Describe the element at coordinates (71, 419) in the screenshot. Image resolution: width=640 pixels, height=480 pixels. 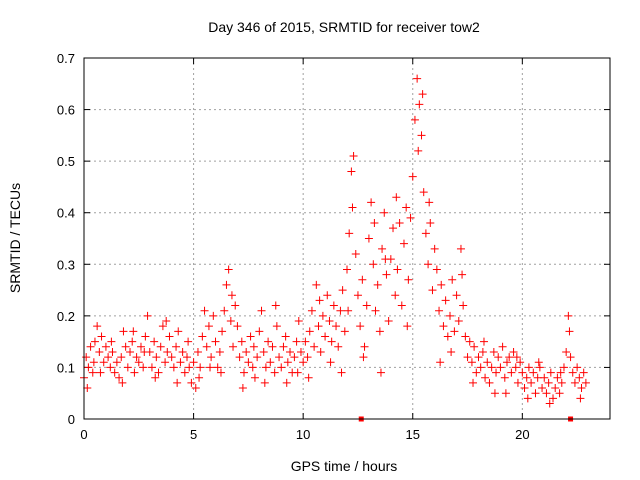
I see `y-tick-label: 0` at that location.